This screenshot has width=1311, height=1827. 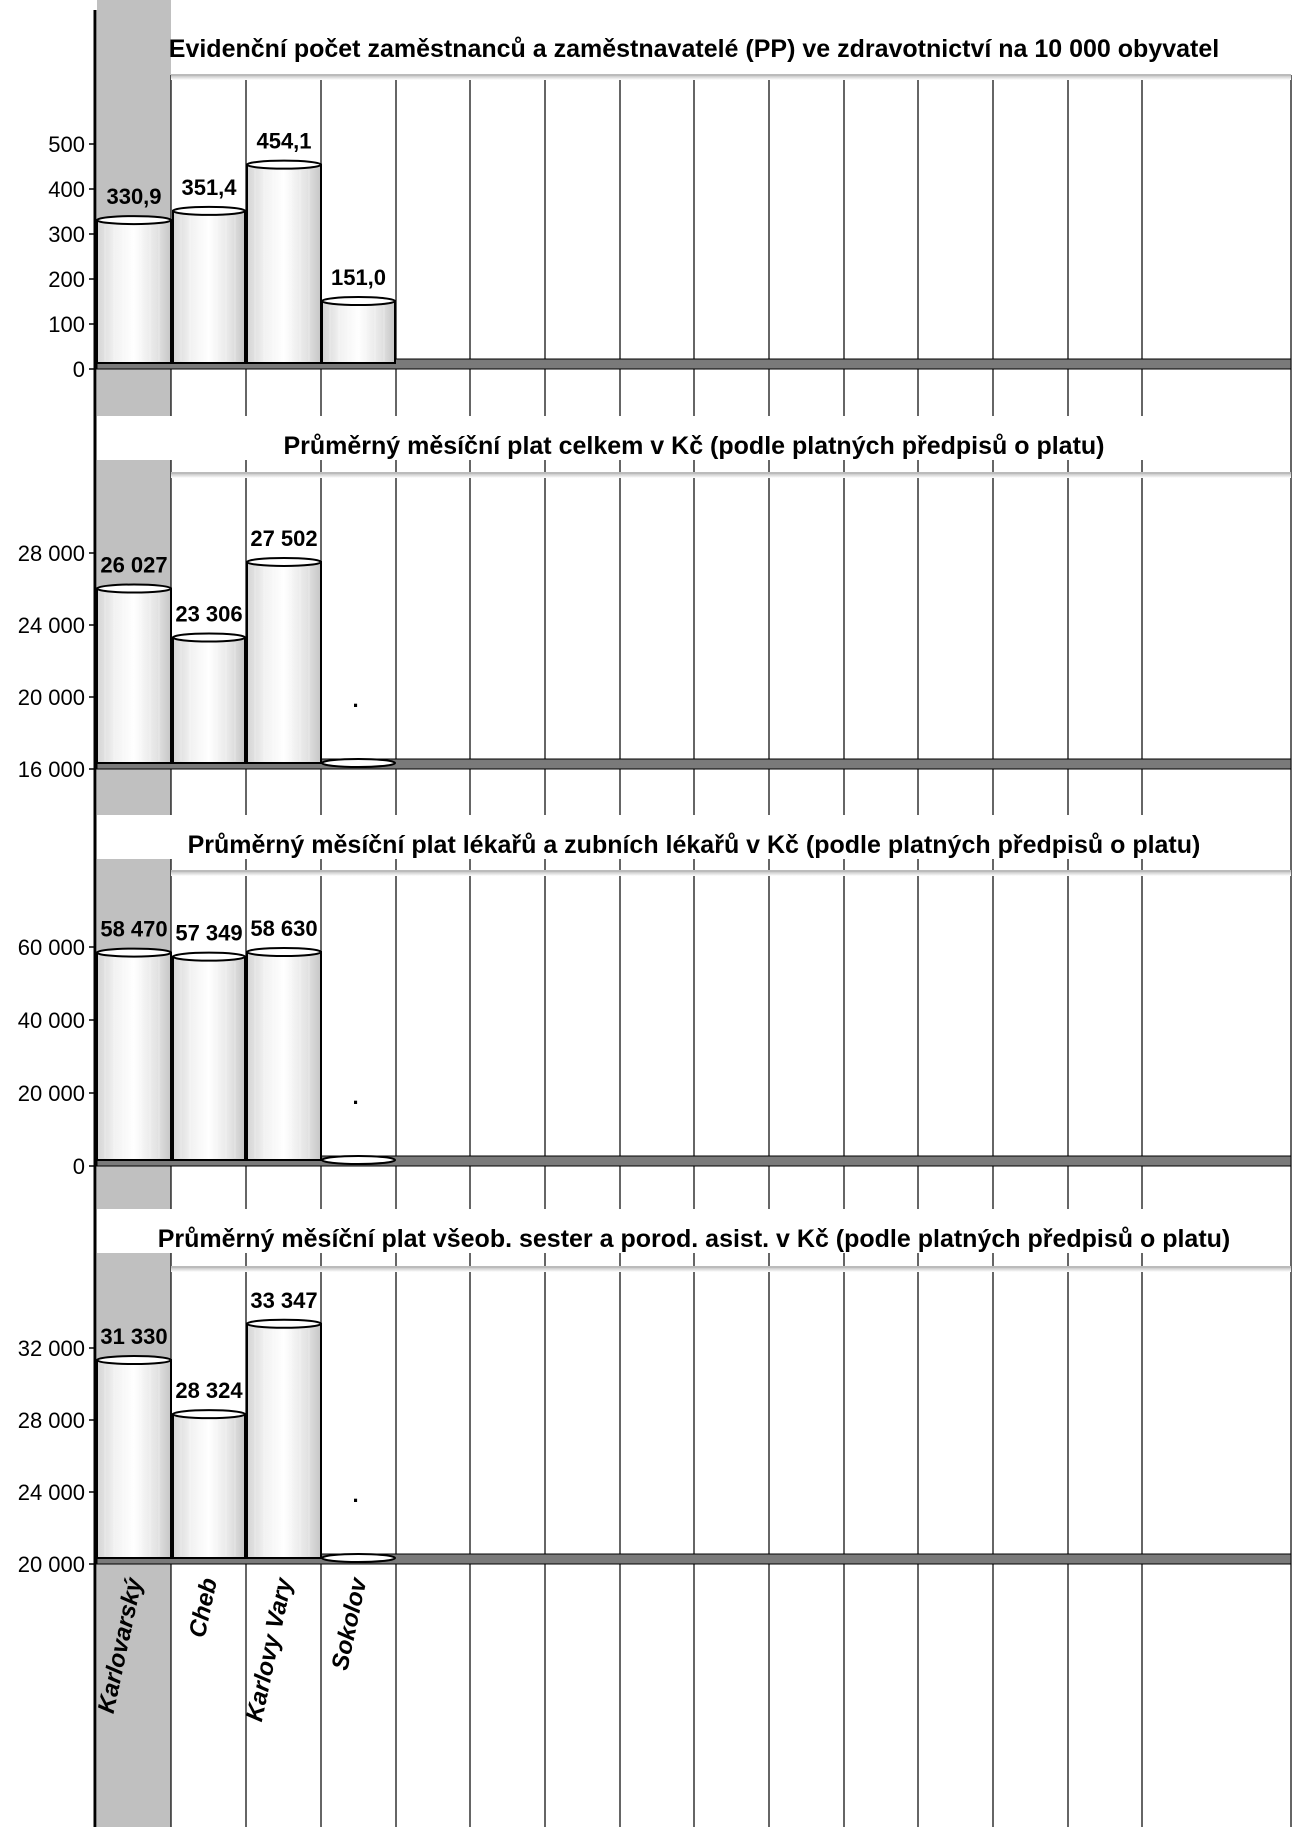 I want to click on category-label: Sokolov, so click(x=350, y=1623).